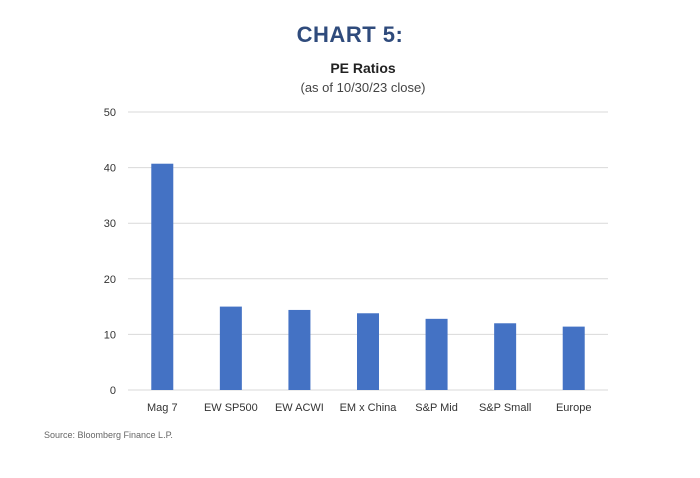  Describe the element at coordinates (110, 169) in the screenshot. I see `y-tick-label: 40` at that location.